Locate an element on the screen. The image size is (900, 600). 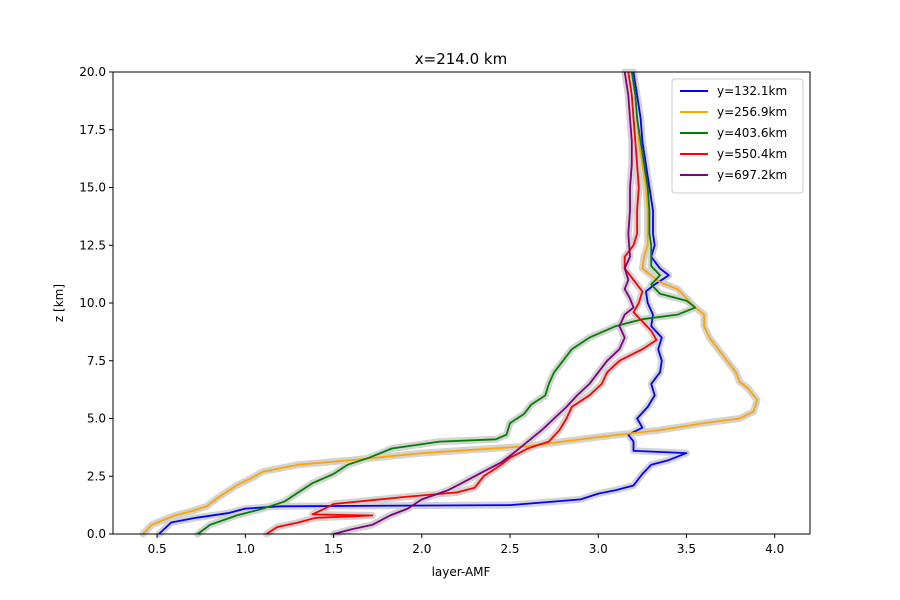
y-tick-label: 12.5 is located at coordinates (92, 245).